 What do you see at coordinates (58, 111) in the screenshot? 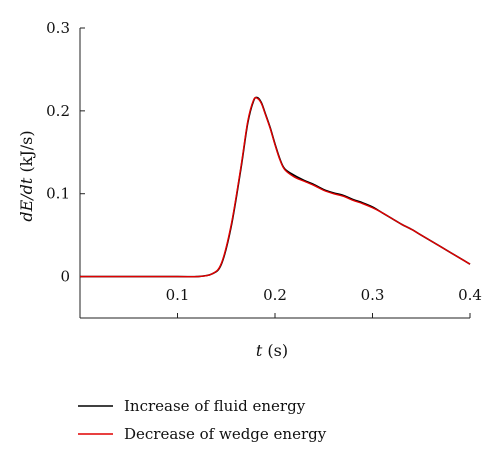
I see `y-tick-label: 0.2` at bounding box center [58, 111].